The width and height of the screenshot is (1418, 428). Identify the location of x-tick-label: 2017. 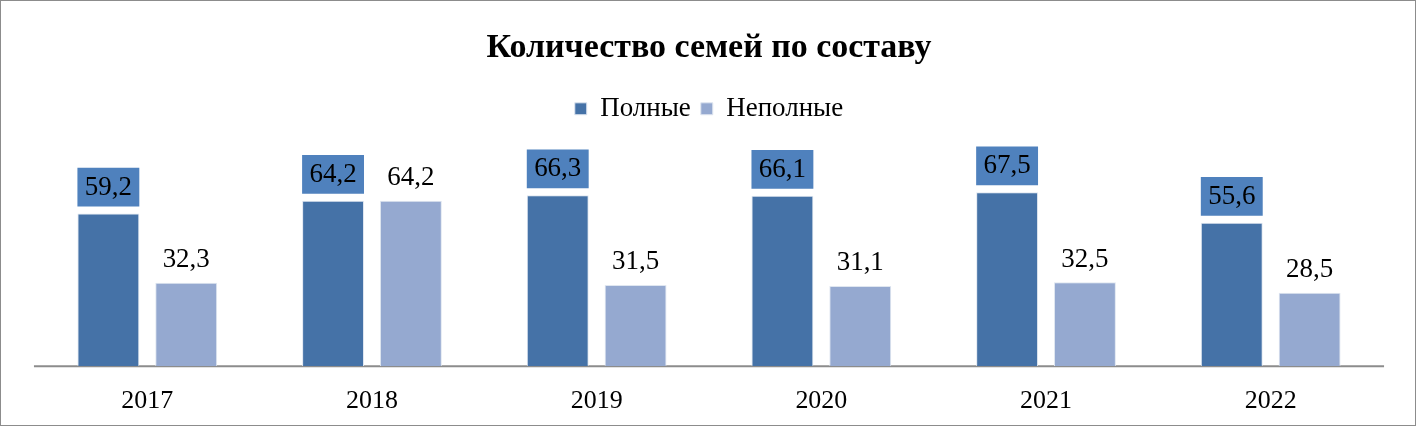
(147, 400).